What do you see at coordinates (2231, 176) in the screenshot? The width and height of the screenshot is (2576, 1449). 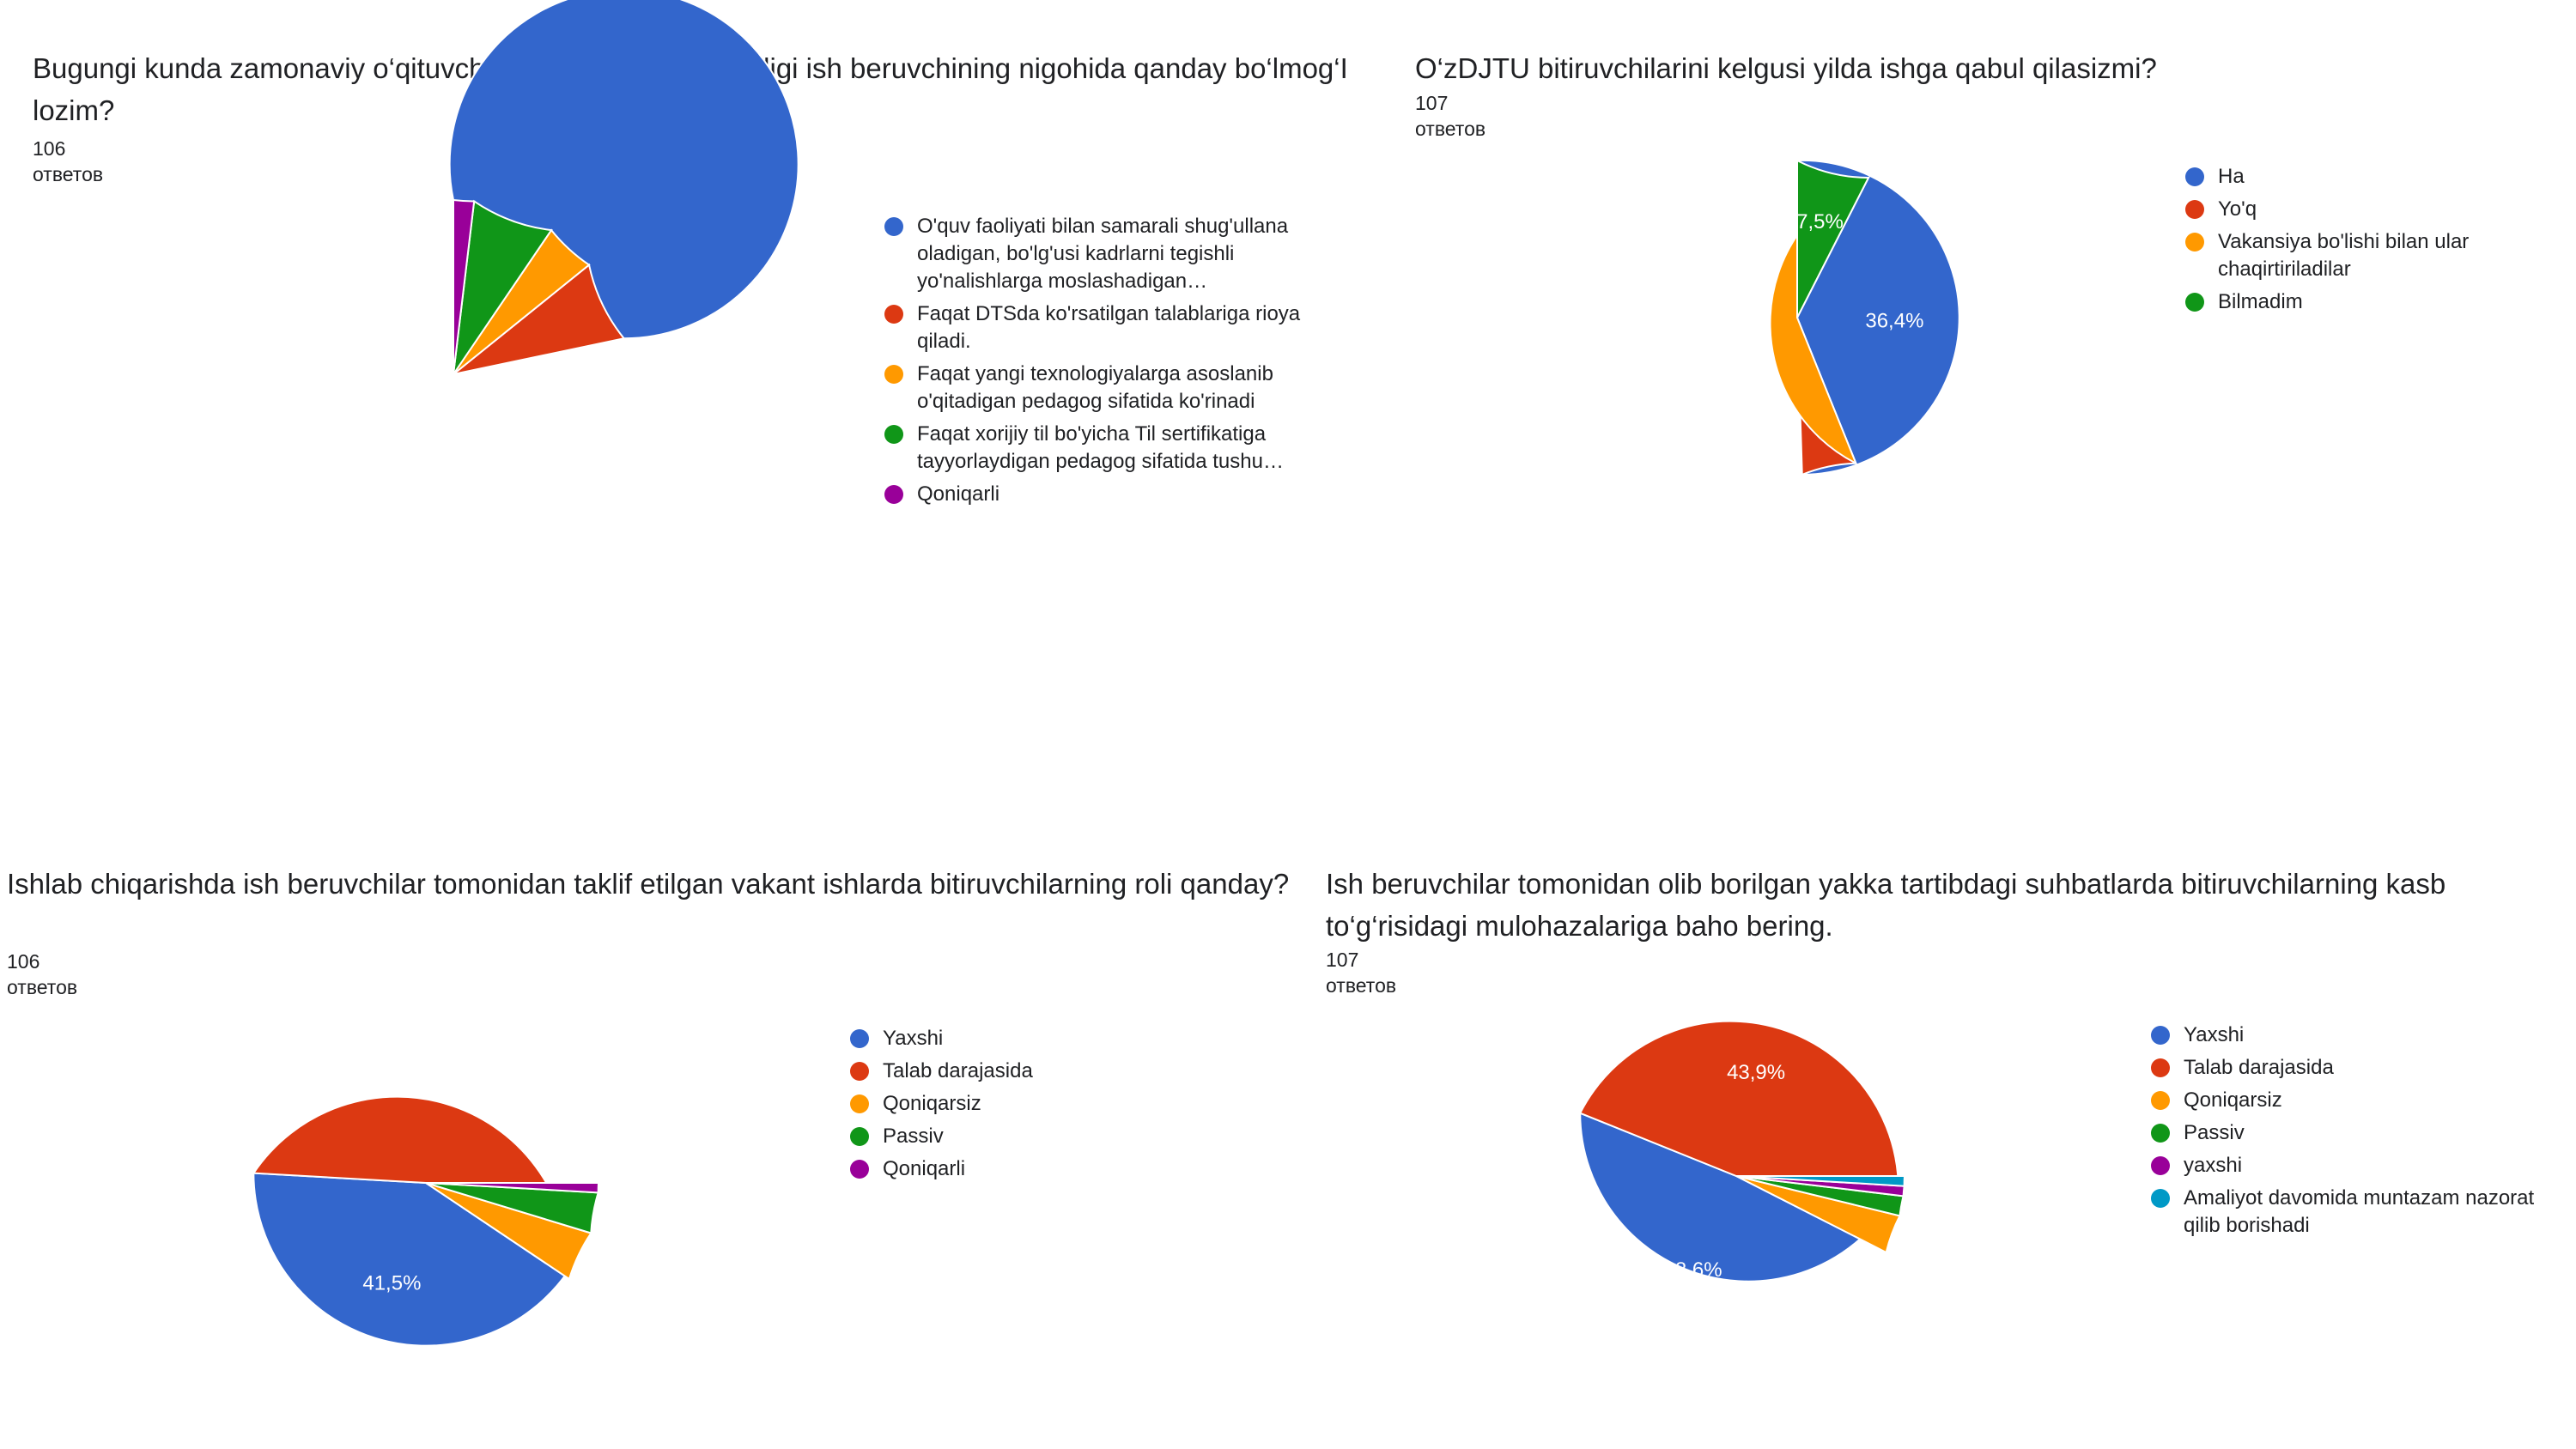 I see `legend-label: Ha` at bounding box center [2231, 176].